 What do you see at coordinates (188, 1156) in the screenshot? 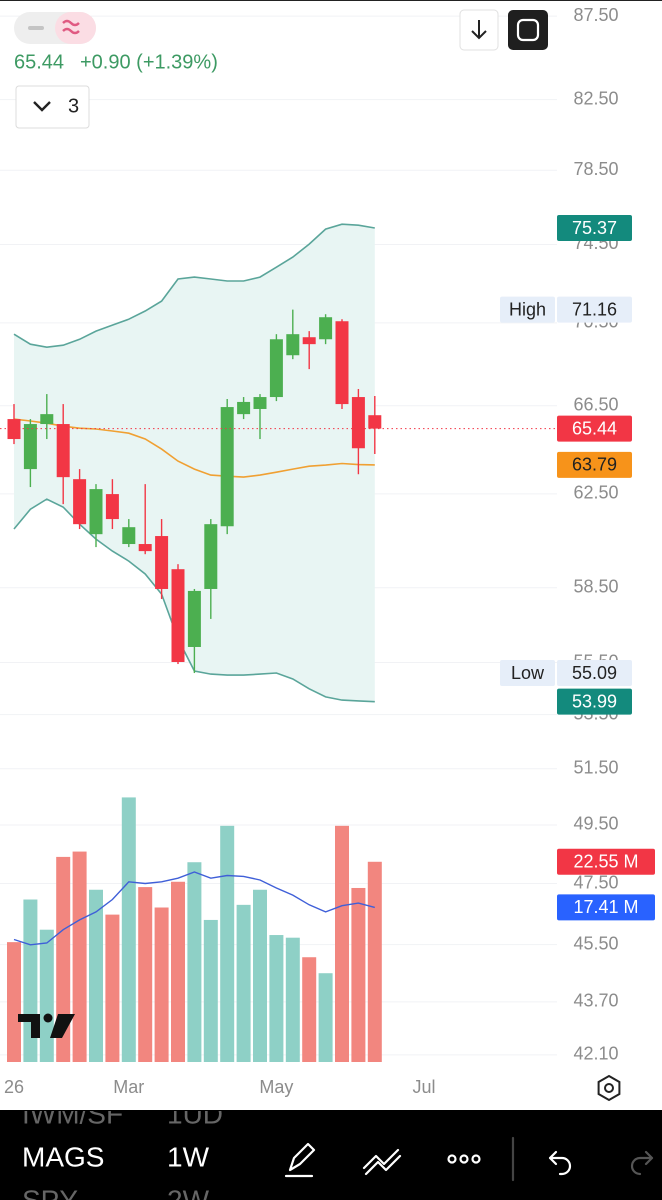
I see `interval-selected: 1W` at bounding box center [188, 1156].